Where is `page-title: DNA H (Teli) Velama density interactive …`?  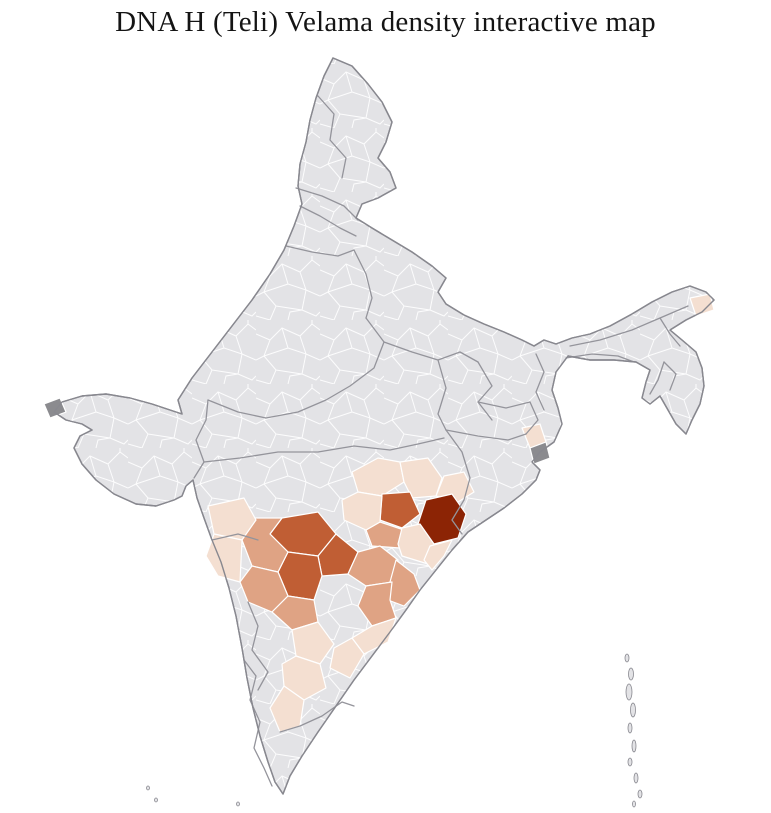
page-title: DNA H (Teli) Velama density interactive … is located at coordinates (385, 22).